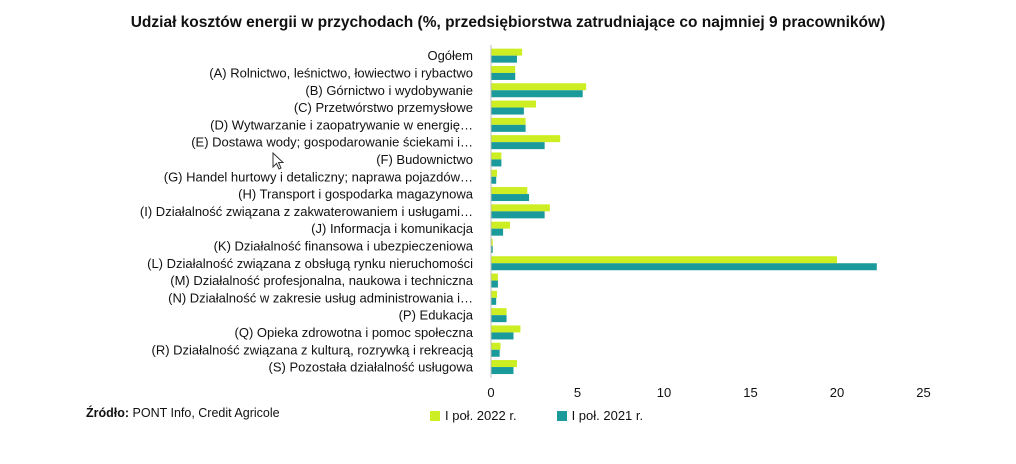  Describe the element at coordinates (490, 392) in the screenshot. I see `x-tick-label: 0` at that location.